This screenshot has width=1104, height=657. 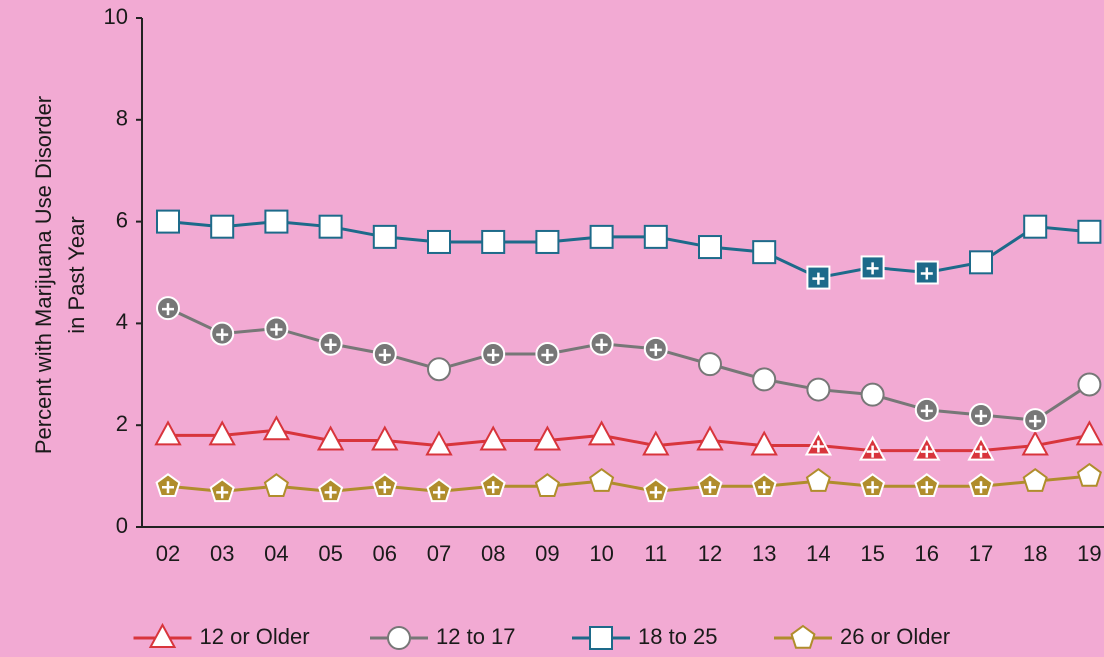 What do you see at coordinates (601, 553) in the screenshot?
I see `x-tick-label: 10` at bounding box center [601, 553].